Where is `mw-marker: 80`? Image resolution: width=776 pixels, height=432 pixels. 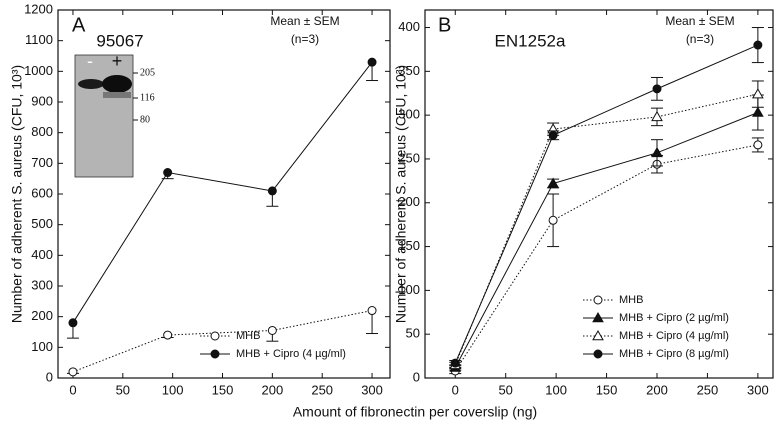 mw-marker: 80 is located at coordinates (145, 119).